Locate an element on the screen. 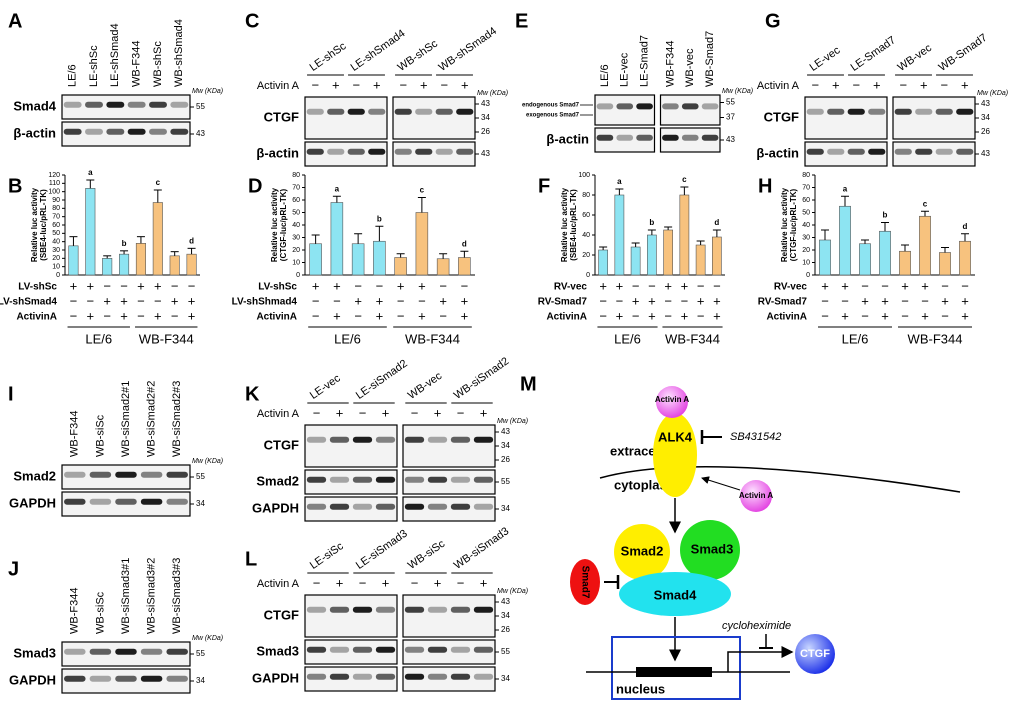  mw-value: 43 is located at coordinates (505, 601).